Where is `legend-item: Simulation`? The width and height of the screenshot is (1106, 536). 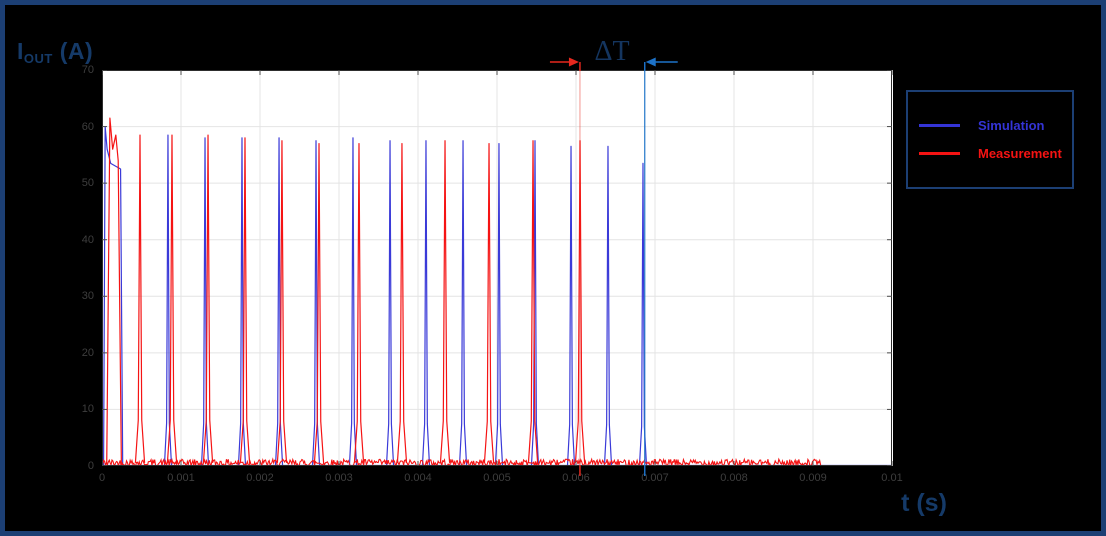 legend-item: Simulation is located at coordinates (990, 125).